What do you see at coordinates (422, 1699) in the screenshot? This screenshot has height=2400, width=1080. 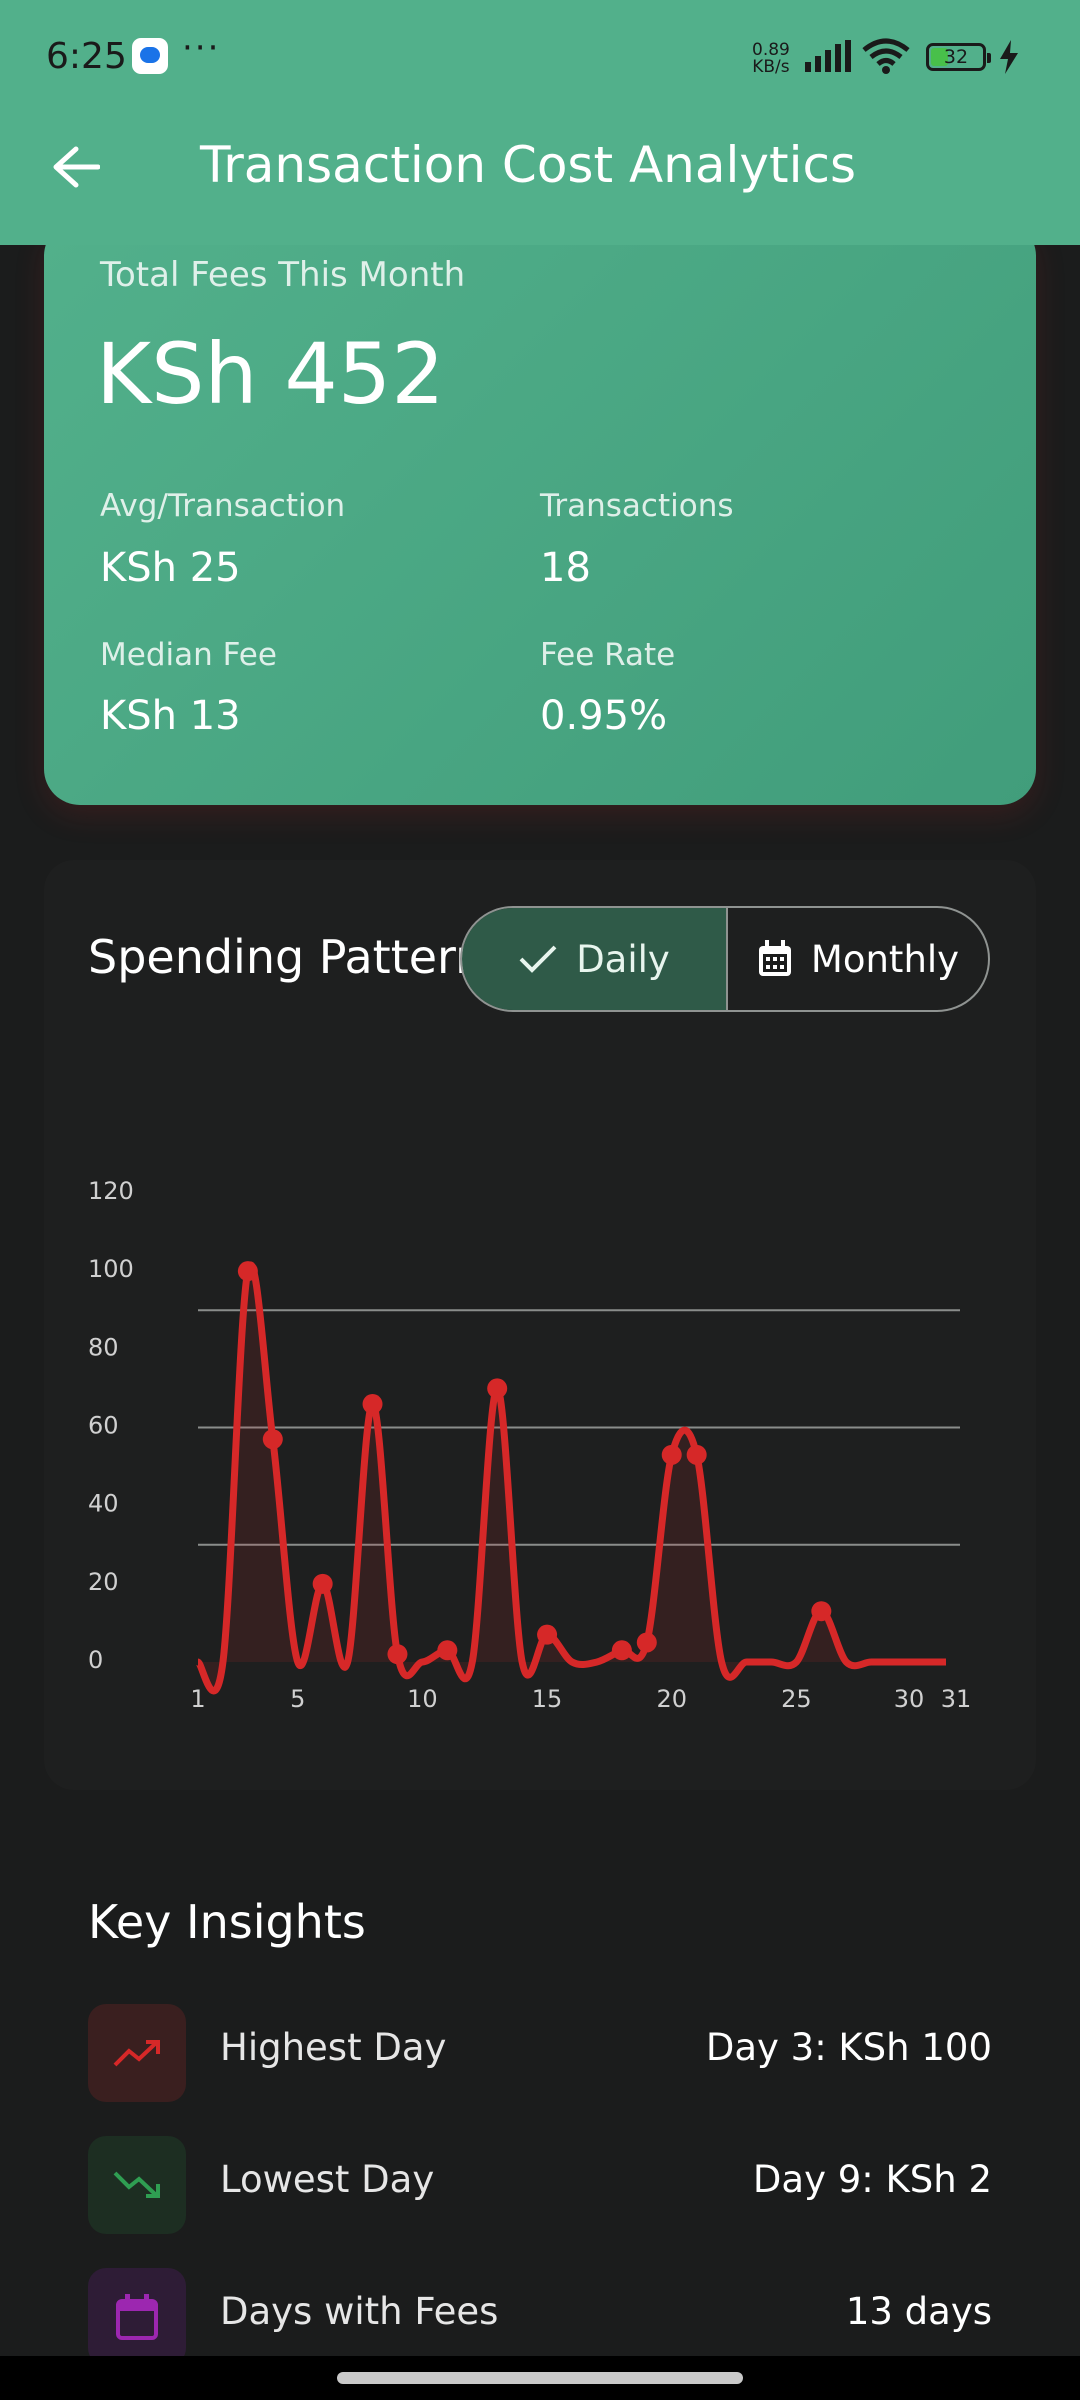 I see `x-tick-label: 10` at bounding box center [422, 1699].